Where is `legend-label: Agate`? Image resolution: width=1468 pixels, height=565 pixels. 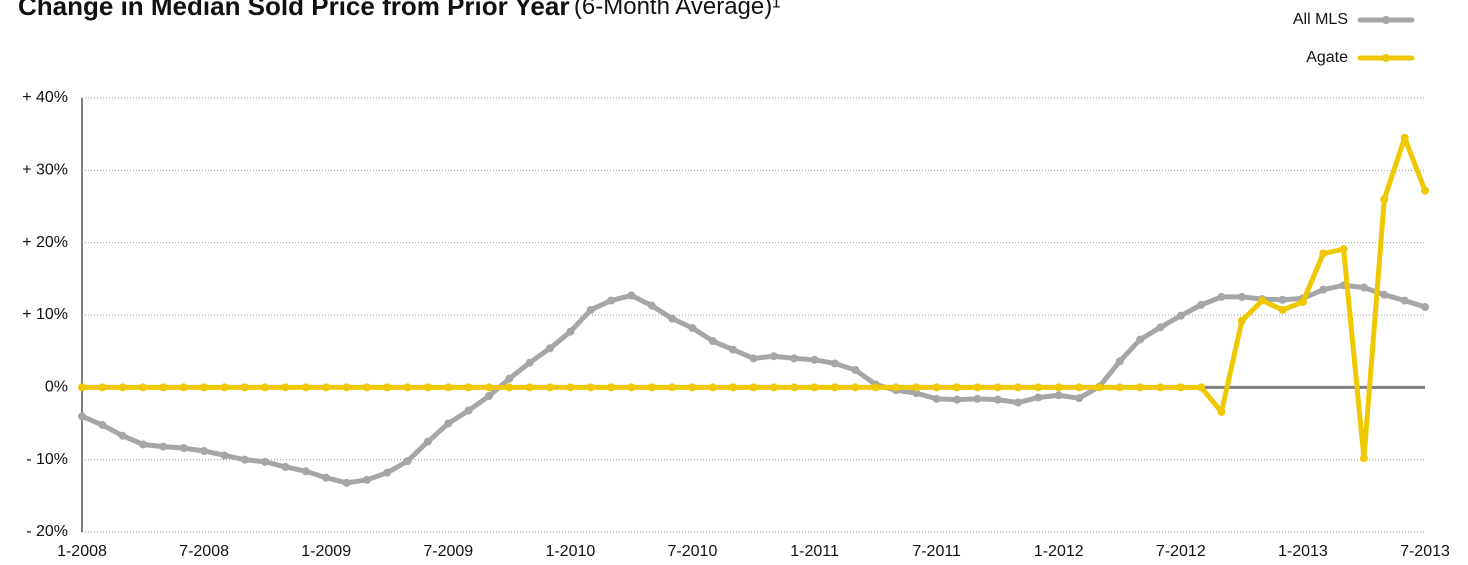 legend-label: Agate is located at coordinates (1327, 57).